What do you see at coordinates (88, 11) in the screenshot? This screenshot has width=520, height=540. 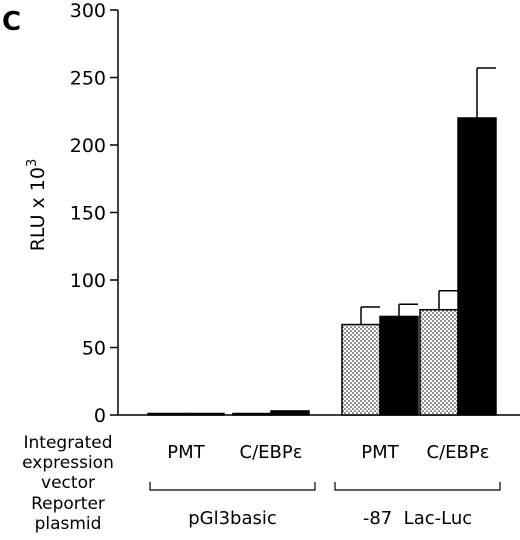 I see `y-tick-label: 300` at bounding box center [88, 11].